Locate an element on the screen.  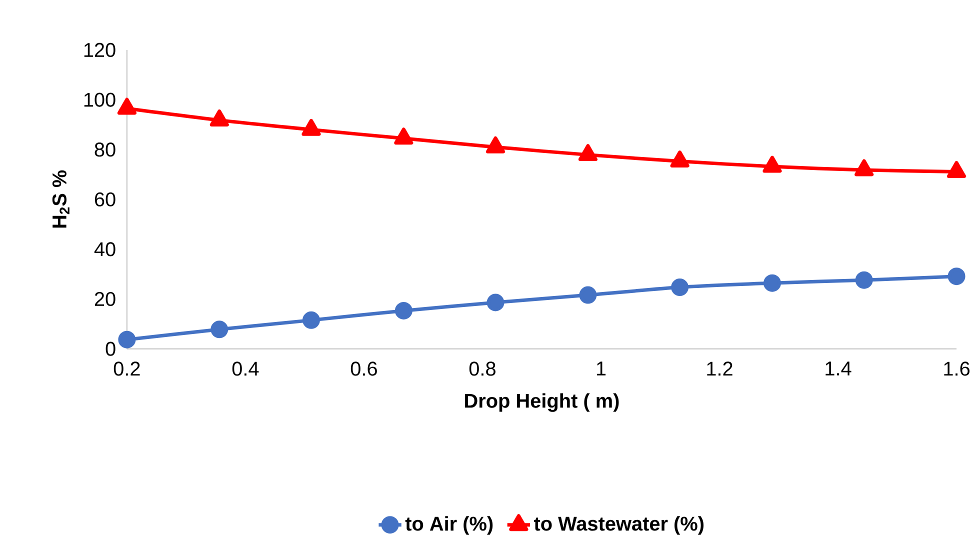
x-axis-title: Drop Height ( m) is located at coordinates (542, 402).